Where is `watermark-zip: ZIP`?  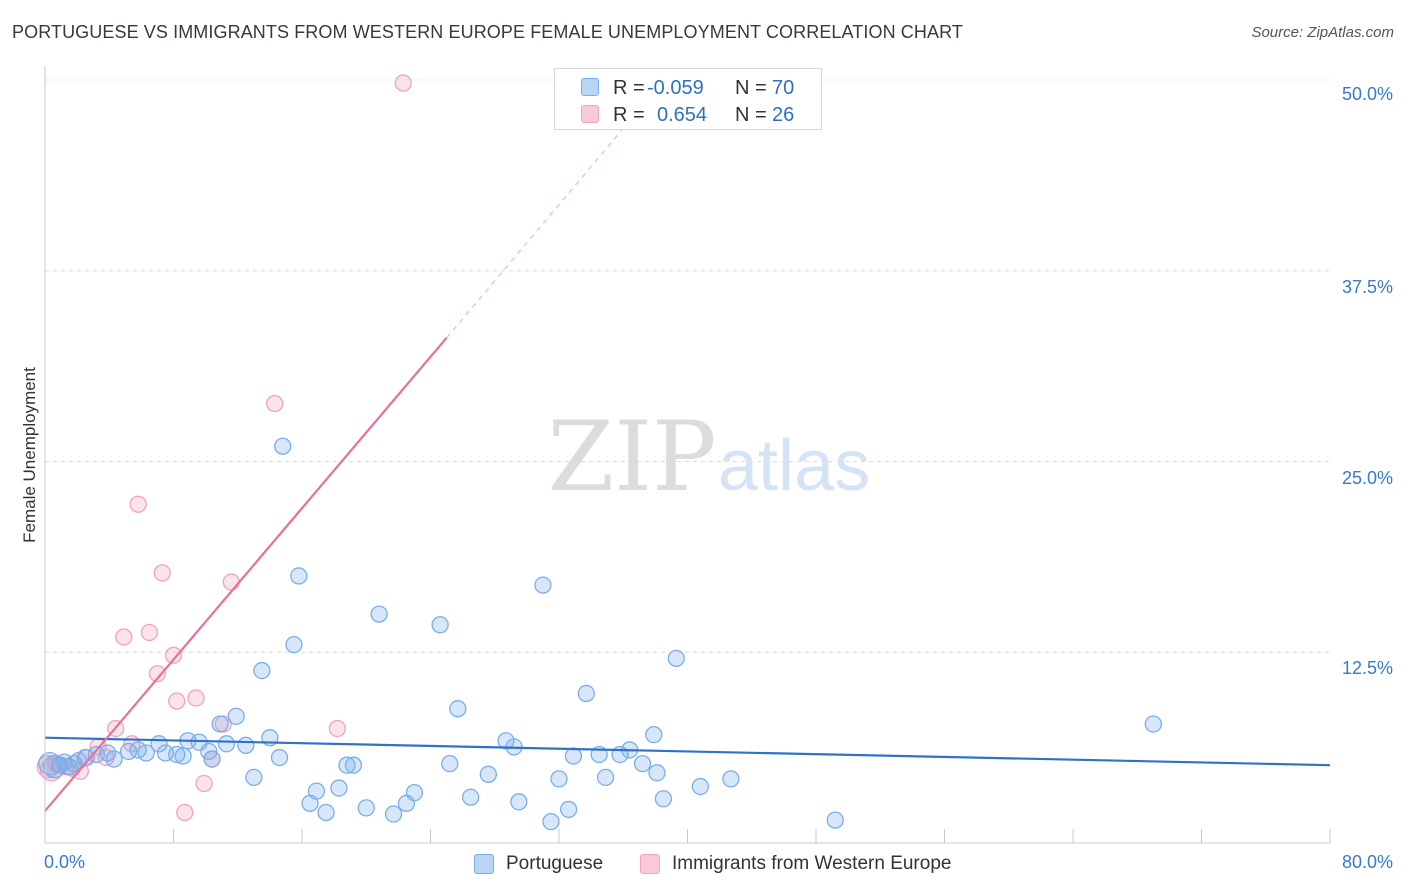 watermark-zip: ZIP is located at coordinates (631, 457).